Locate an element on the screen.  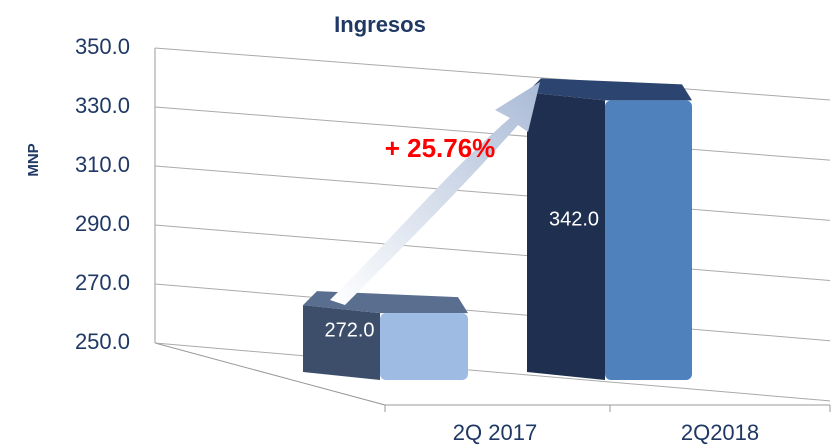
annotation: + 25.76% is located at coordinates (440, 148).